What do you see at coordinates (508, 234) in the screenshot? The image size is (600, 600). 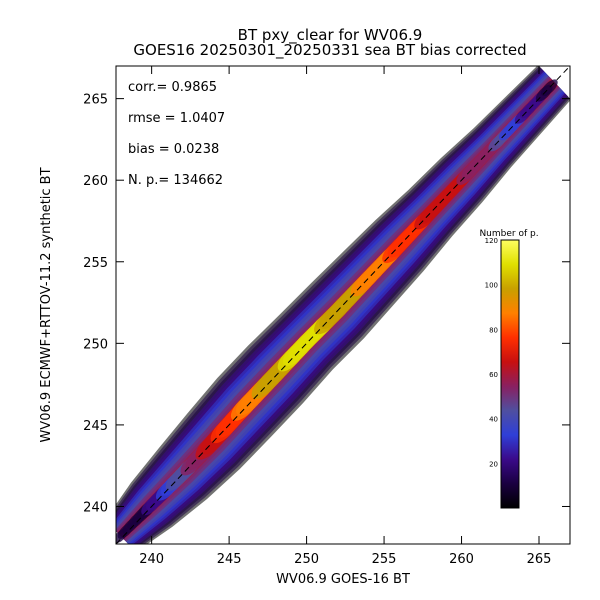 I see `colorbar-label: Number of p.` at bounding box center [508, 234].